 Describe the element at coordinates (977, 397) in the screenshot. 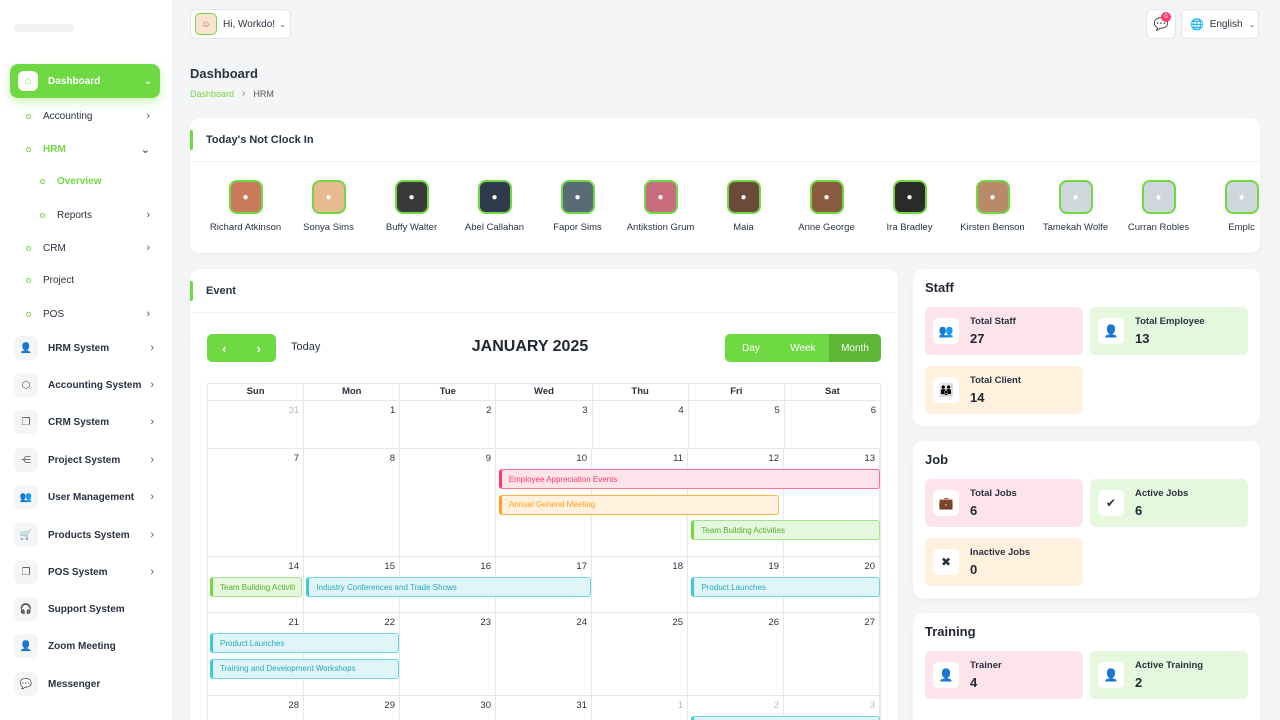

I see `stat-value: 14` at that location.